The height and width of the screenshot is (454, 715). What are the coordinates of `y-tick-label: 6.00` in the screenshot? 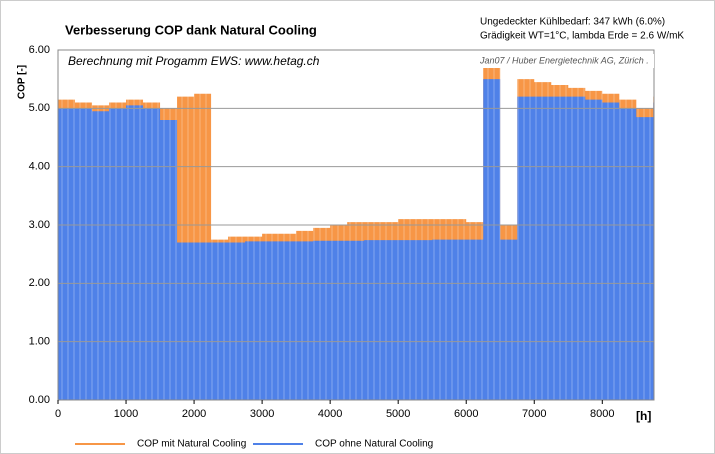 It's located at (39, 50).